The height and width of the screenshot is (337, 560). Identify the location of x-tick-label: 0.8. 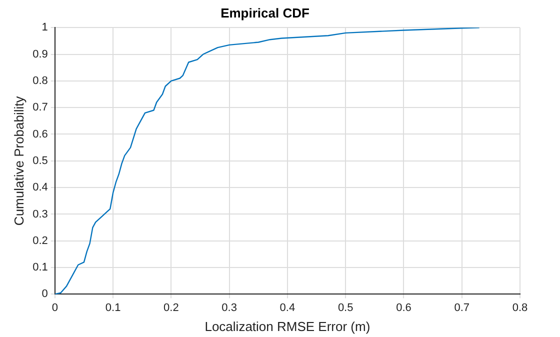
(520, 308).